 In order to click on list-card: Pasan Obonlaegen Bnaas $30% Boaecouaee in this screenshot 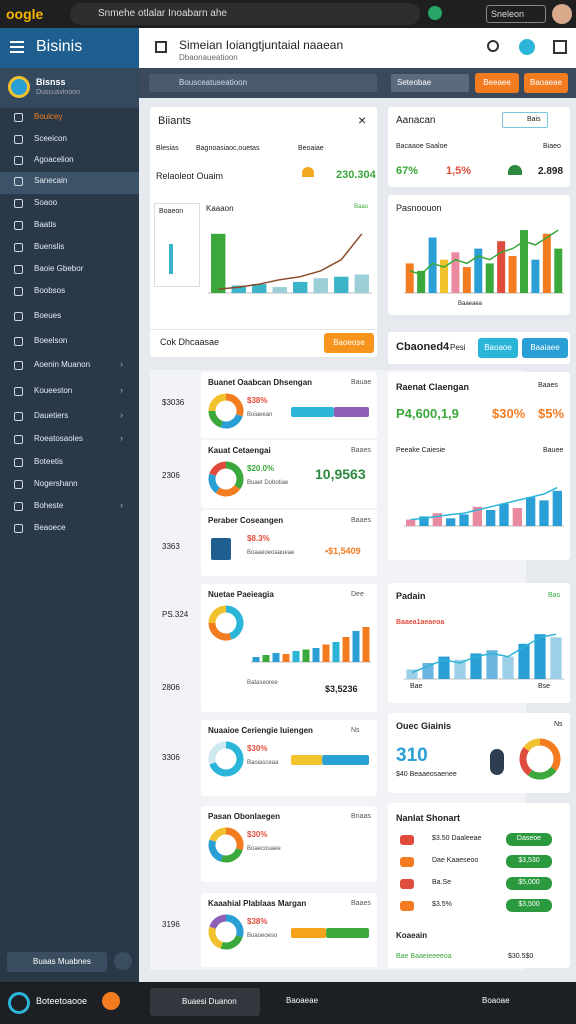, I will do `click(289, 844)`.